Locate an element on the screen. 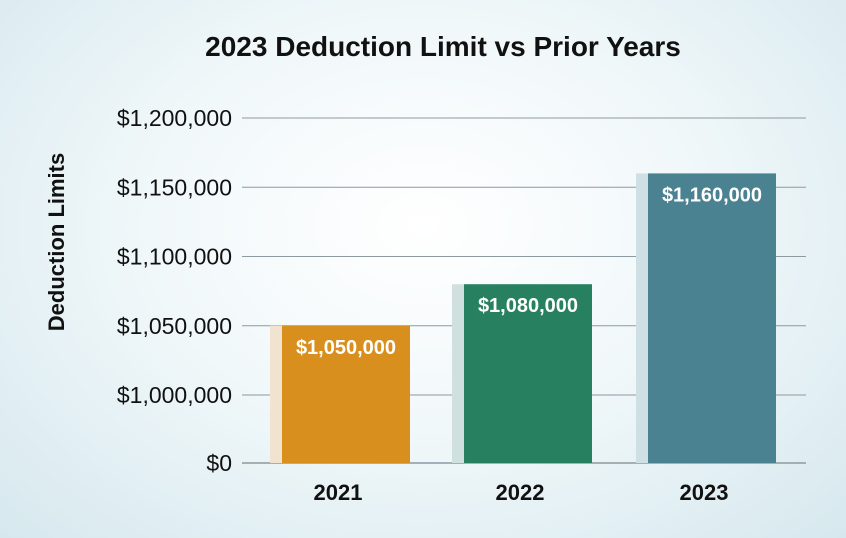 The width and height of the screenshot is (846, 538). data-label: $1,050,000 is located at coordinates (346, 348).